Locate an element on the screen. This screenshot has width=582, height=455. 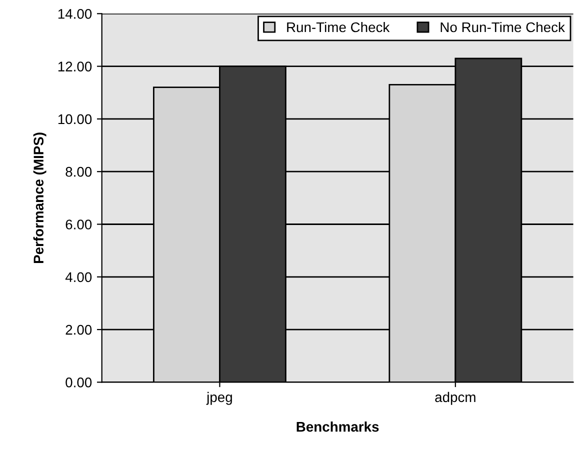
y-tick-label: 8.00 is located at coordinates (79, 171).